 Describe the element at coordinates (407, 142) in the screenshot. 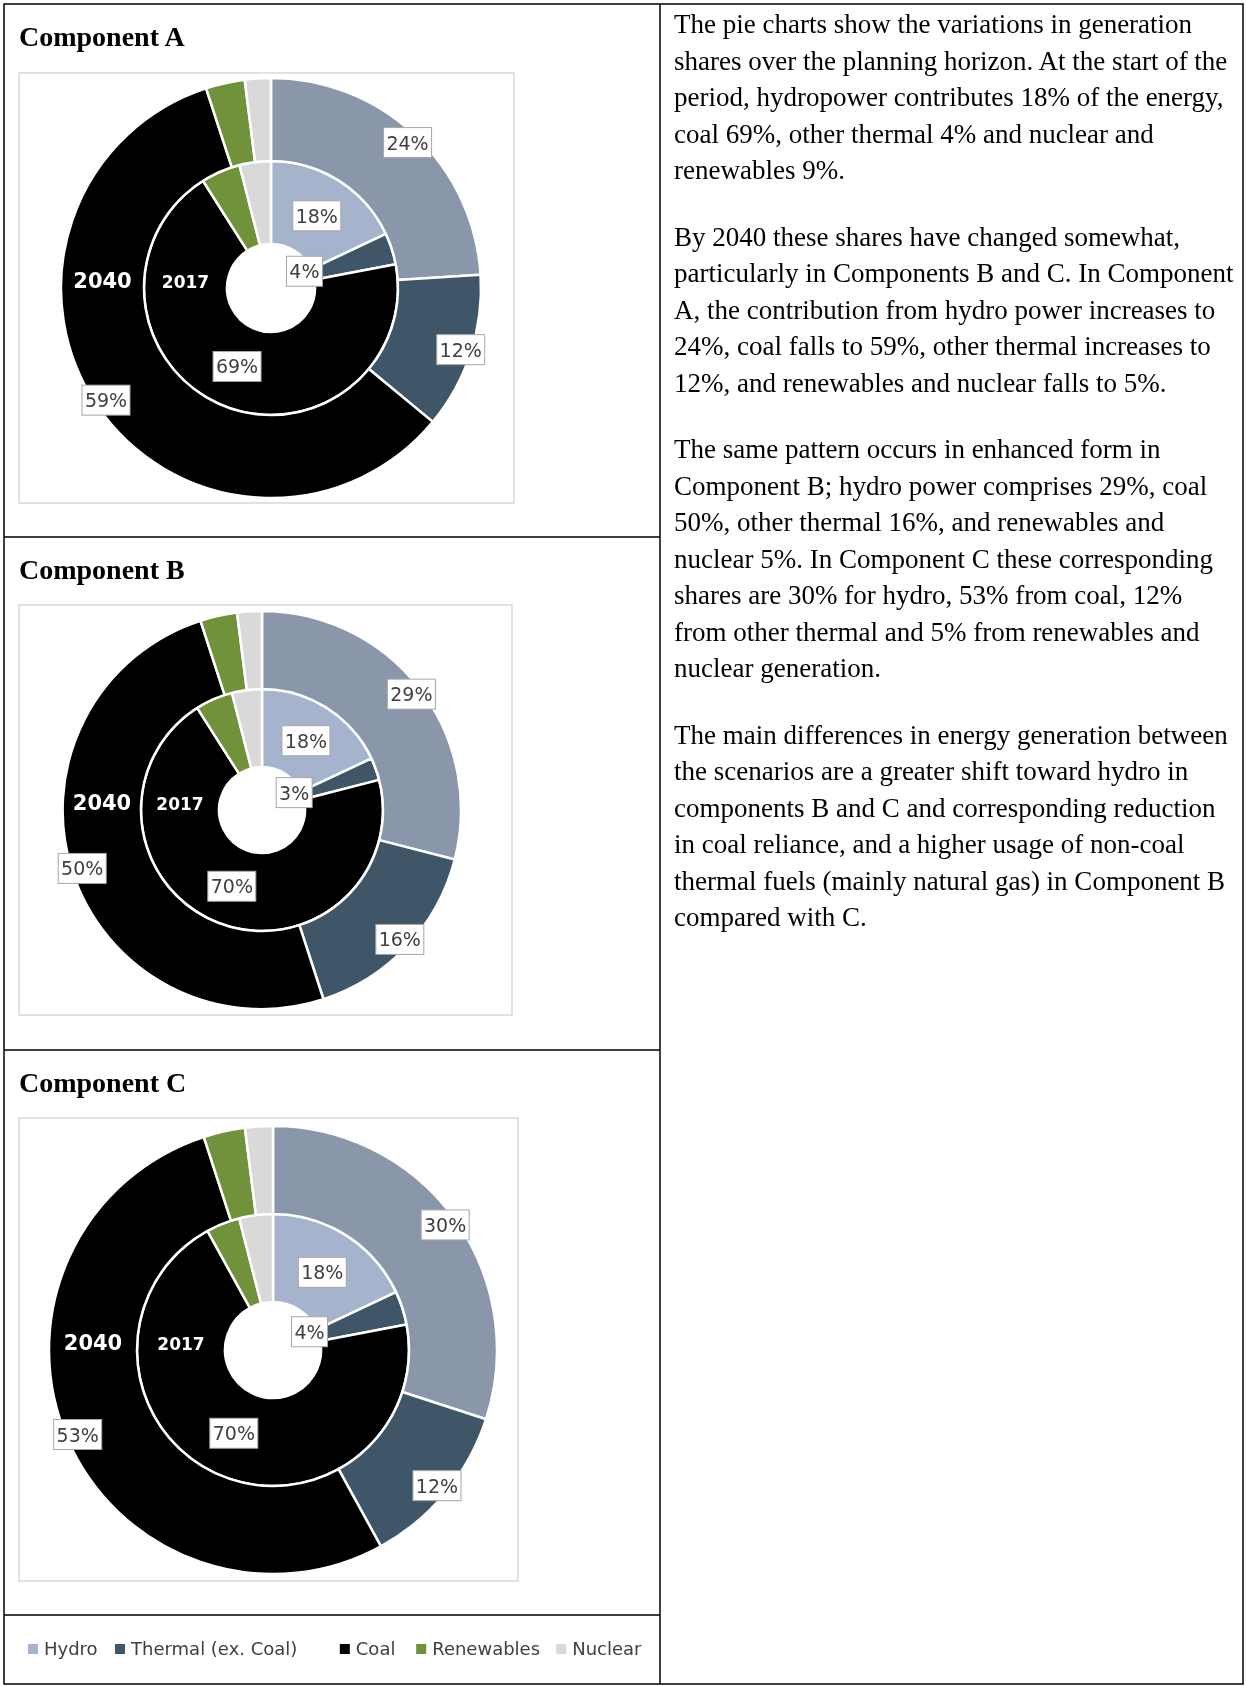

I see `data-label: 24%` at that location.